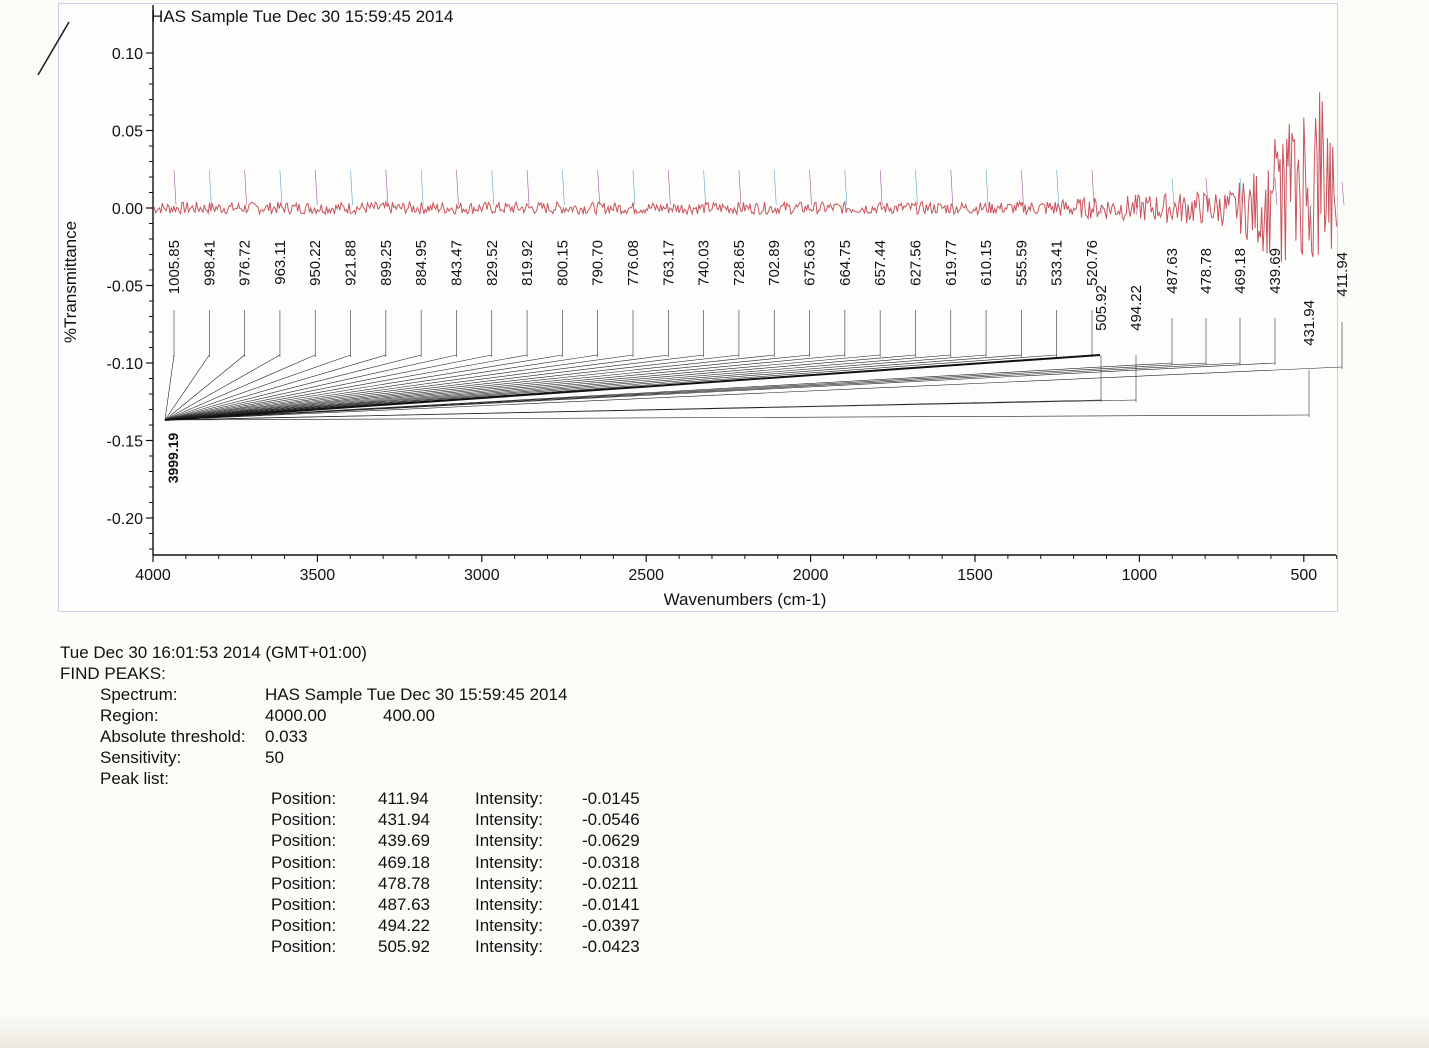 This screenshot has width=1429, height=1048. Describe the element at coordinates (274, 757) in the screenshot. I see `sensitivity-value: 50` at that location.